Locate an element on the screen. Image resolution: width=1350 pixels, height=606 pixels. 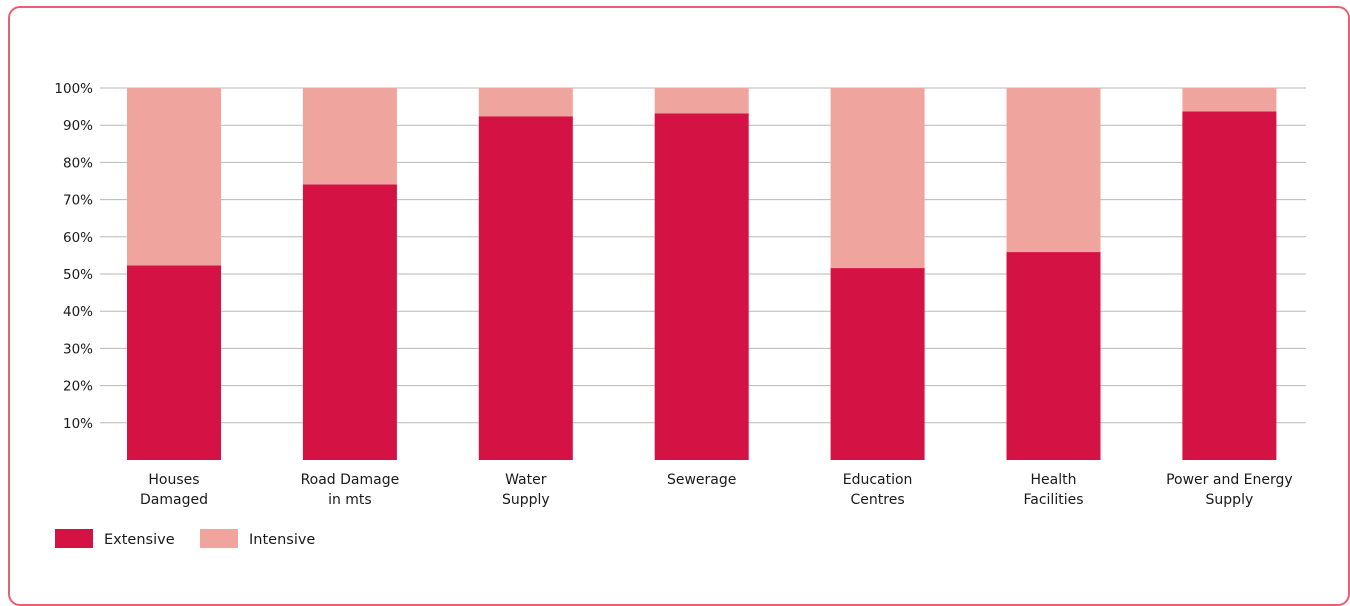
legend-label-intensive: Intensive is located at coordinates (282, 540).